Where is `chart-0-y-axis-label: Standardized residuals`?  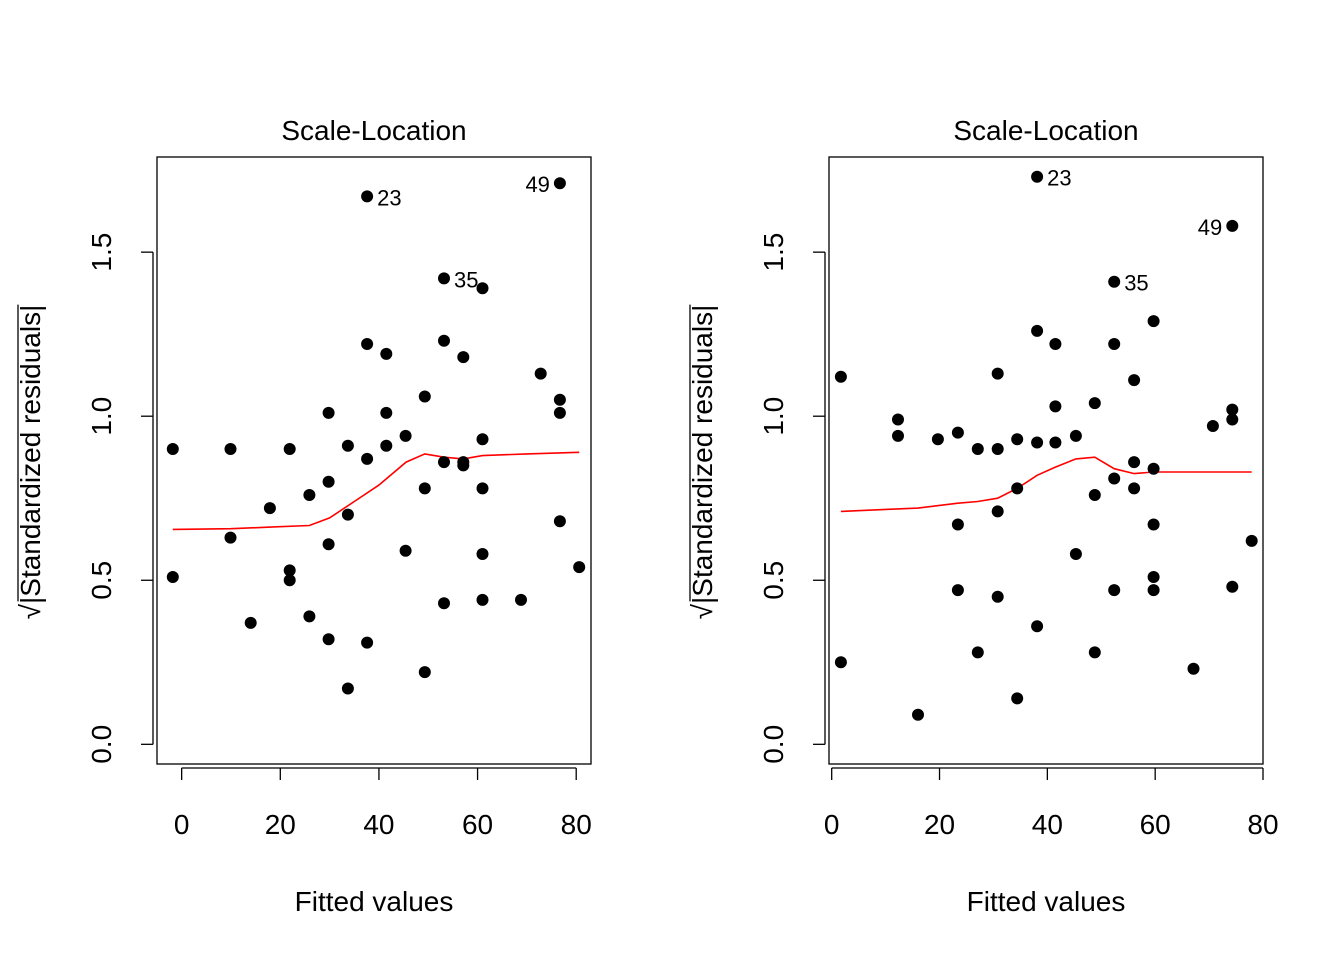
chart-0-y-axis-label: Standardized residuals is located at coordinates (30, 454).